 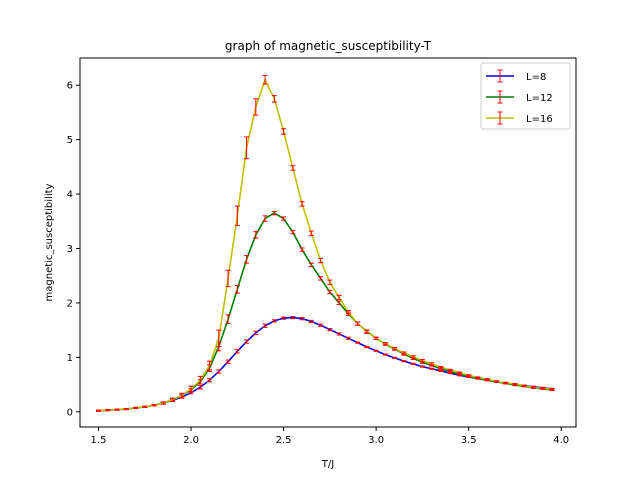 I want to click on y-tick-label: 4, so click(x=70, y=195).